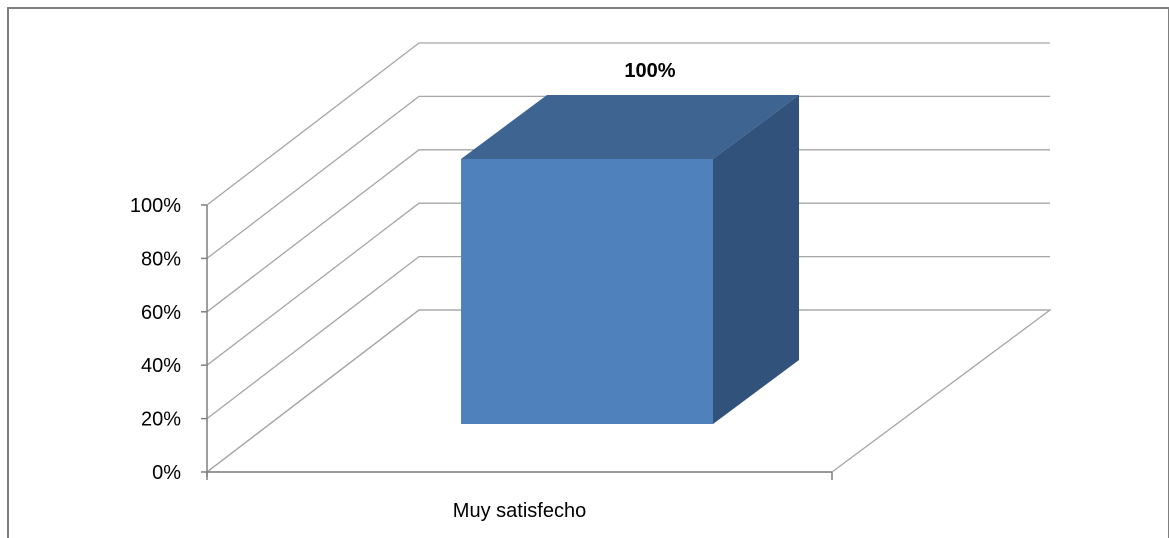  Describe the element at coordinates (630, 127) in the screenshot. I see `bar-top-face` at that location.